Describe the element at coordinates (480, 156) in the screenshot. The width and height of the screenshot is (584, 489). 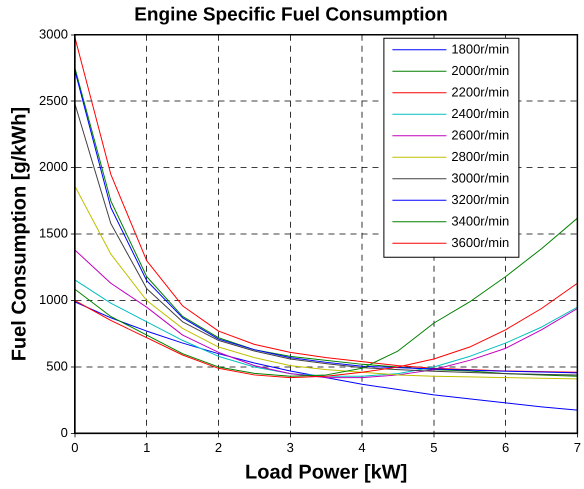
I see `legend-label: 2800r/min` at that location.